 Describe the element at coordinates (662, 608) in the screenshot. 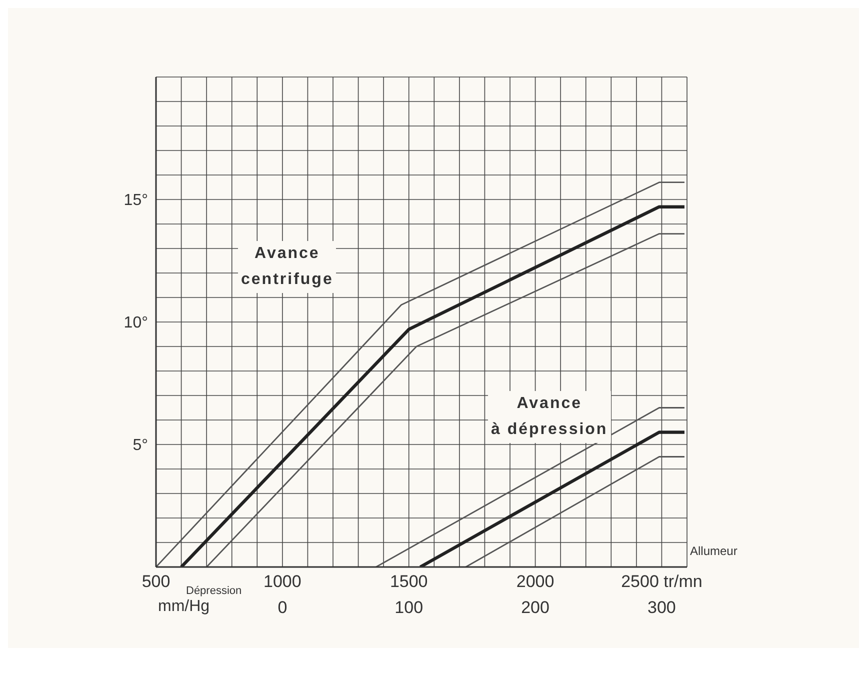

I see `x2-tick-label: 300` at that location.